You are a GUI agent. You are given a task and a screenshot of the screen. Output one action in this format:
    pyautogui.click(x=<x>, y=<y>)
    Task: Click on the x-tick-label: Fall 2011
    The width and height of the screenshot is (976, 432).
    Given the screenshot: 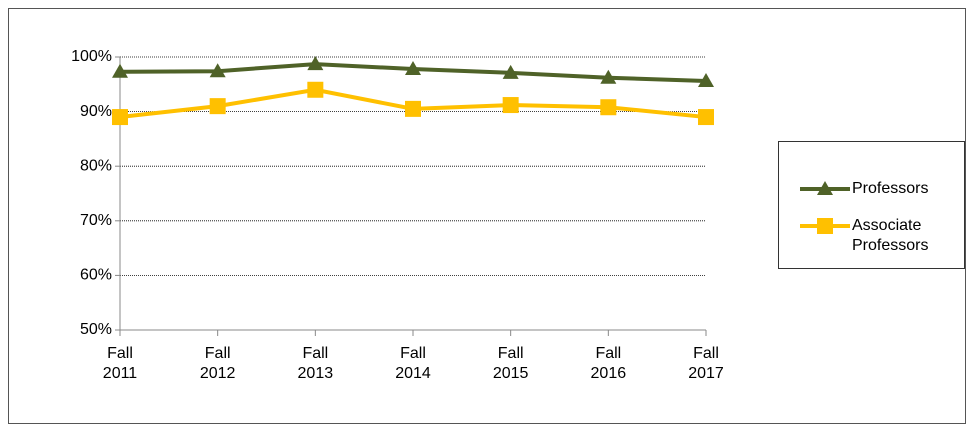 What is the action you would take?
    pyautogui.click(x=120, y=363)
    